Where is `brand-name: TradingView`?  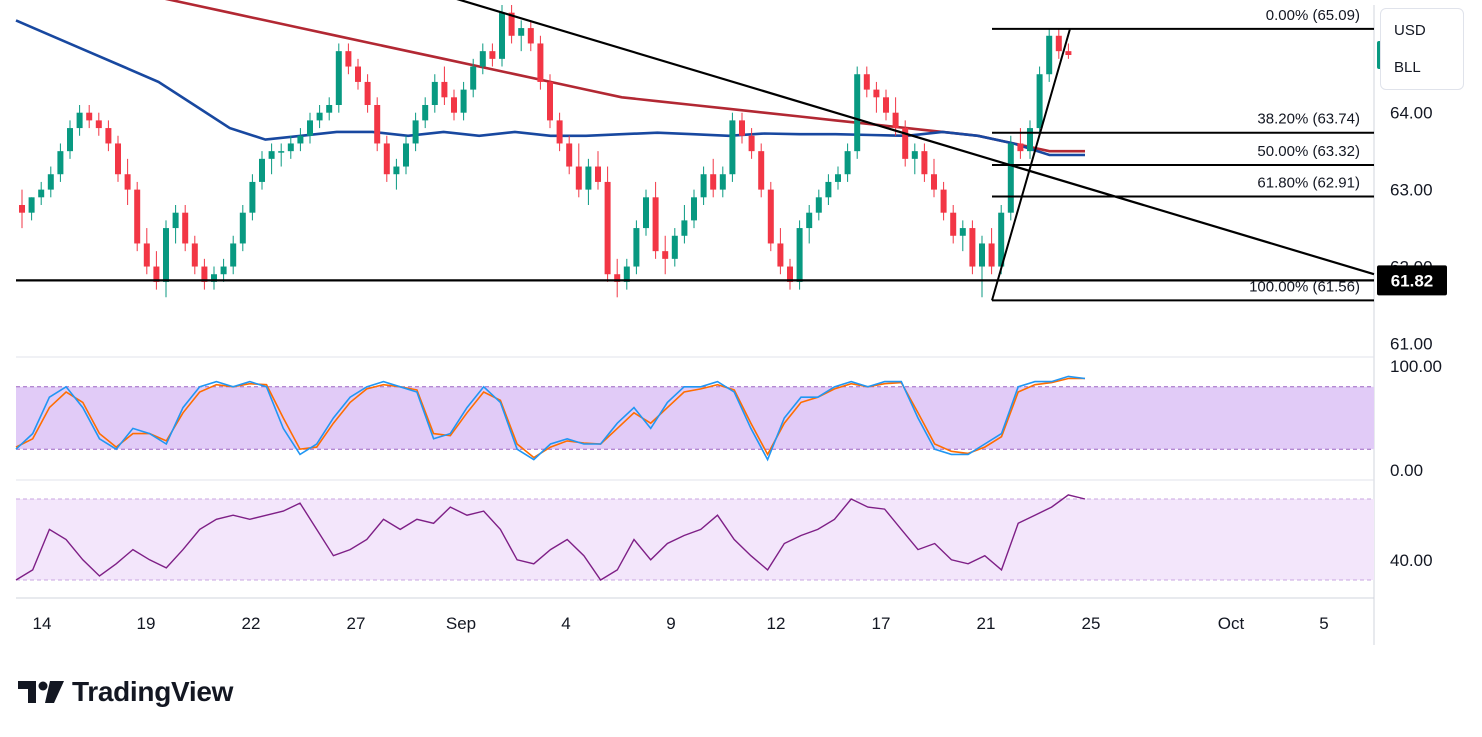 brand-name: TradingView is located at coordinates (153, 691).